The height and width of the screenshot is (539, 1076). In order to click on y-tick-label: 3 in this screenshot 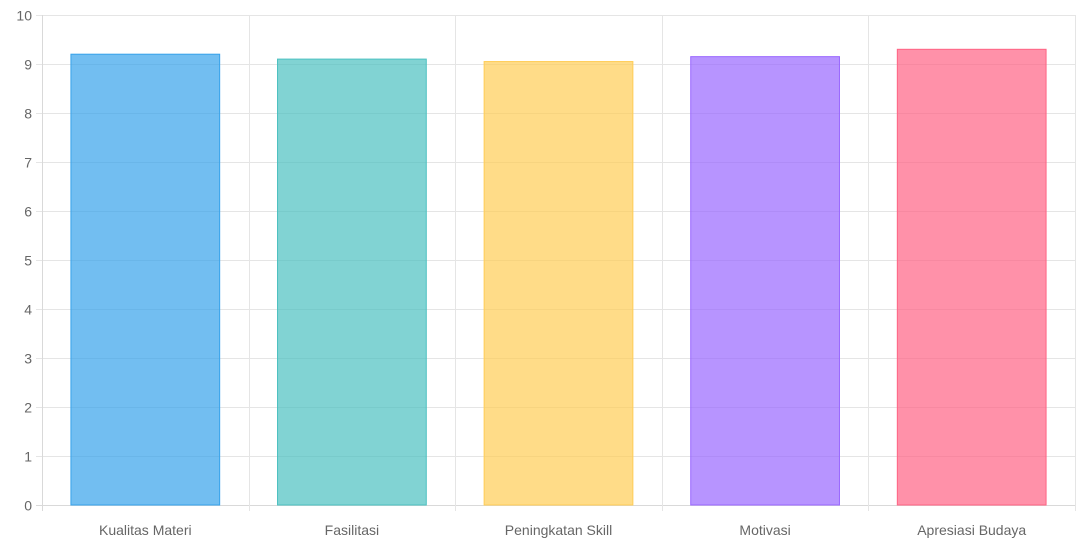, I will do `click(28, 359)`.